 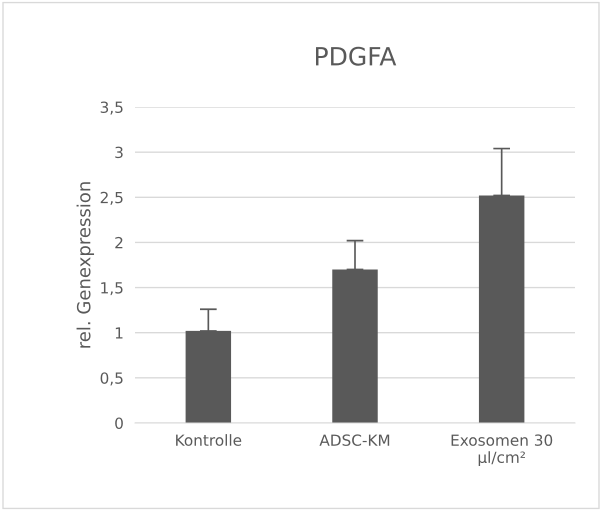 What do you see at coordinates (118, 242) in the screenshot?
I see `y-tick-label: 2` at bounding box center [118, 242].